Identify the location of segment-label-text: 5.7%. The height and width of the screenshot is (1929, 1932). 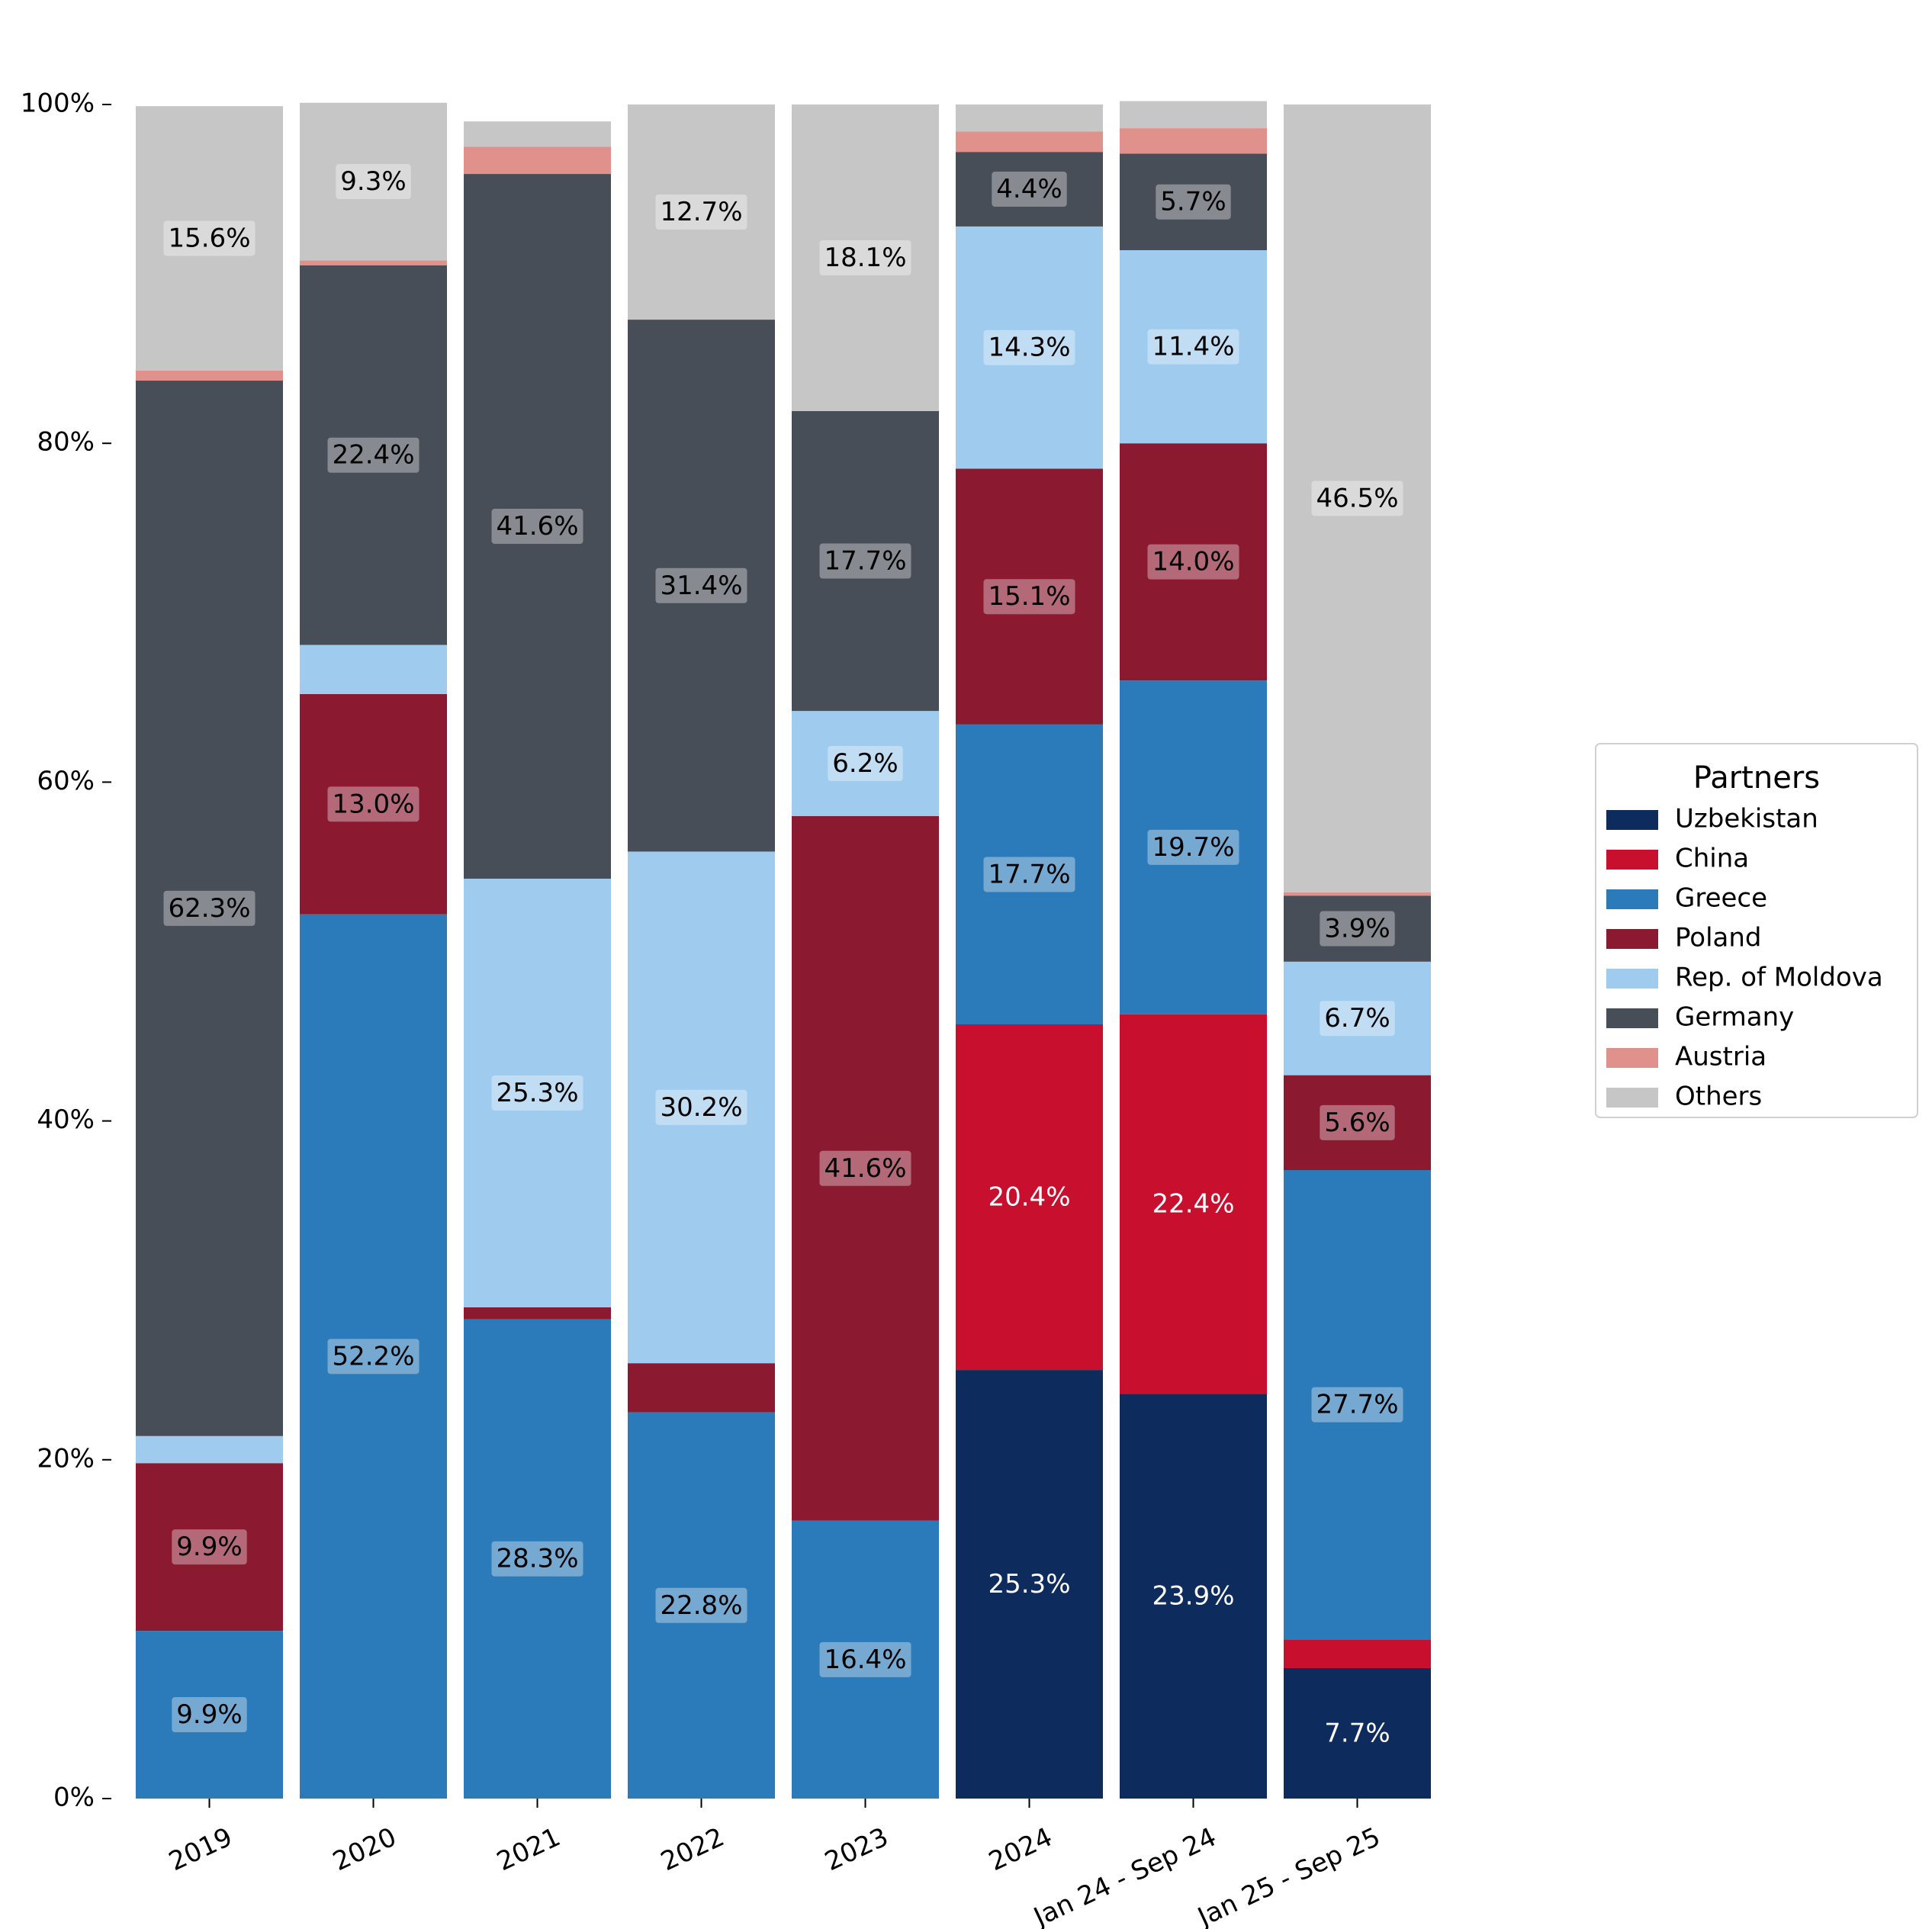
(1193, 202).